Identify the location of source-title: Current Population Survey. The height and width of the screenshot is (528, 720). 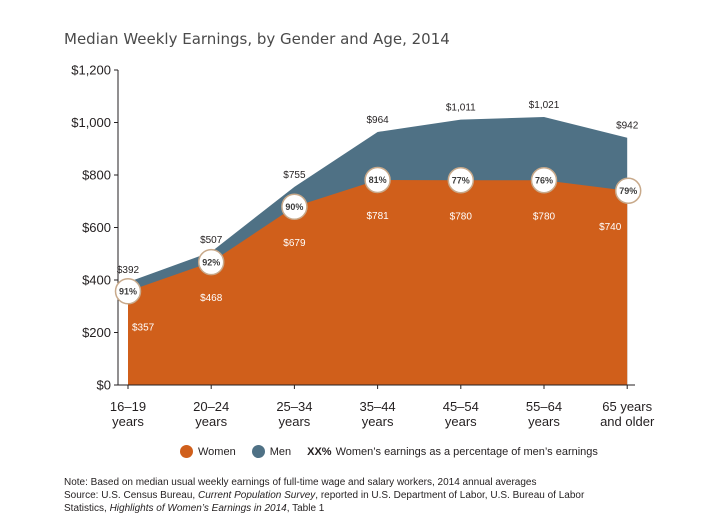
(256, 495).